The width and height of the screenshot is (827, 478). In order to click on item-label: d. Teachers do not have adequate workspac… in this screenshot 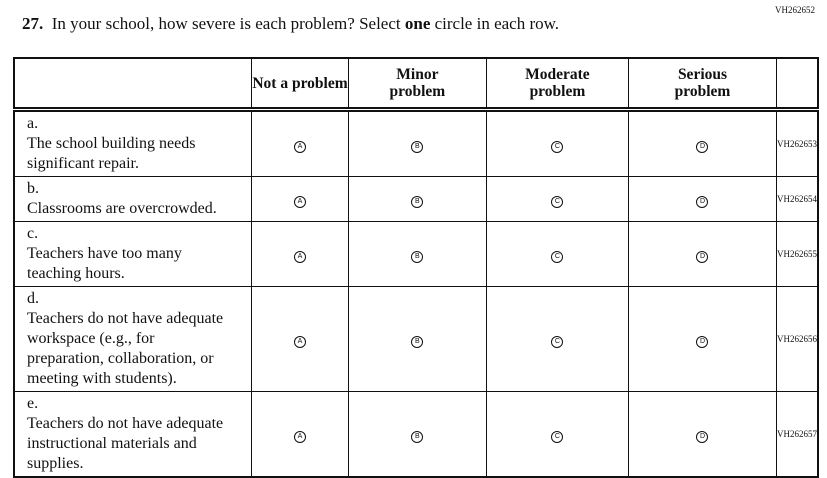, I will do `click(133, 339)`.